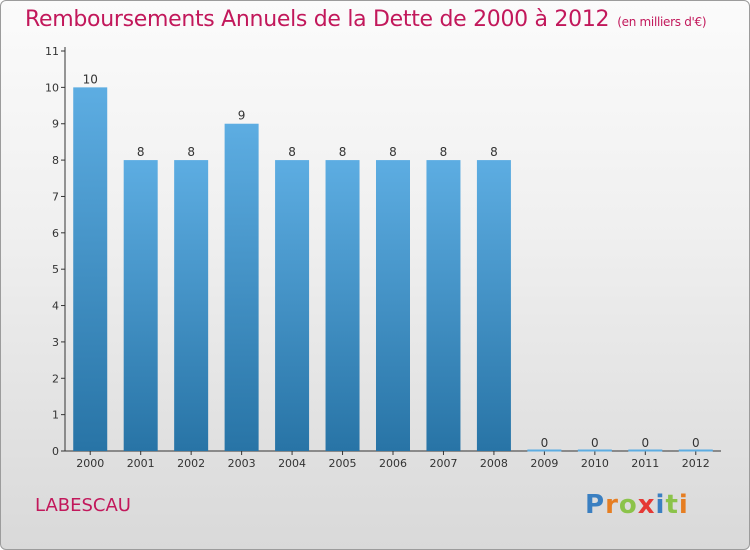 The image size is (750, 550). Describe the element at coordinates (55, 306) in the screenshot. I see `y-tick-label: 4` at that location.